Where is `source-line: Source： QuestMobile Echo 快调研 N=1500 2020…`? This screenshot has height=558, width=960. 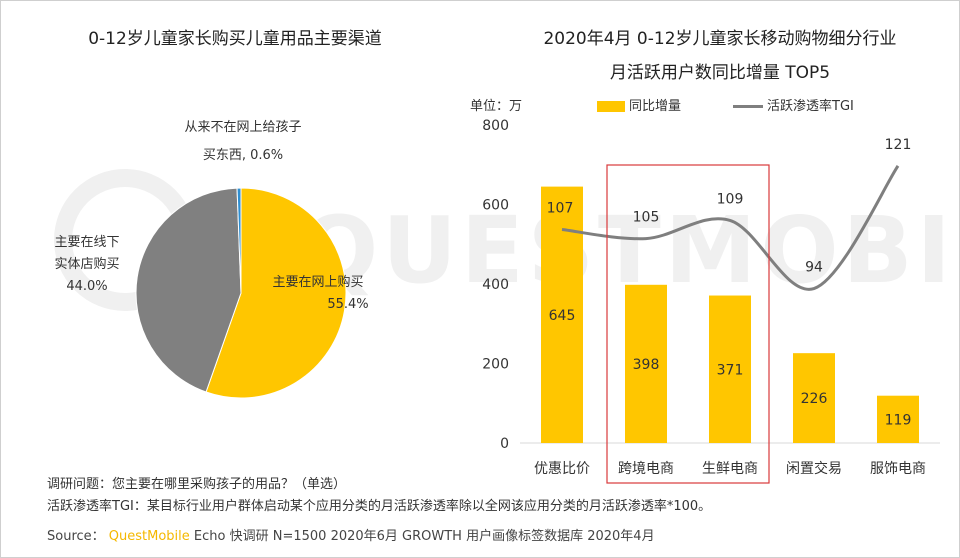
source-line: Source： QuestMobile Echo 快调研 N=1500 2020… is located at coordinates (351, 534).